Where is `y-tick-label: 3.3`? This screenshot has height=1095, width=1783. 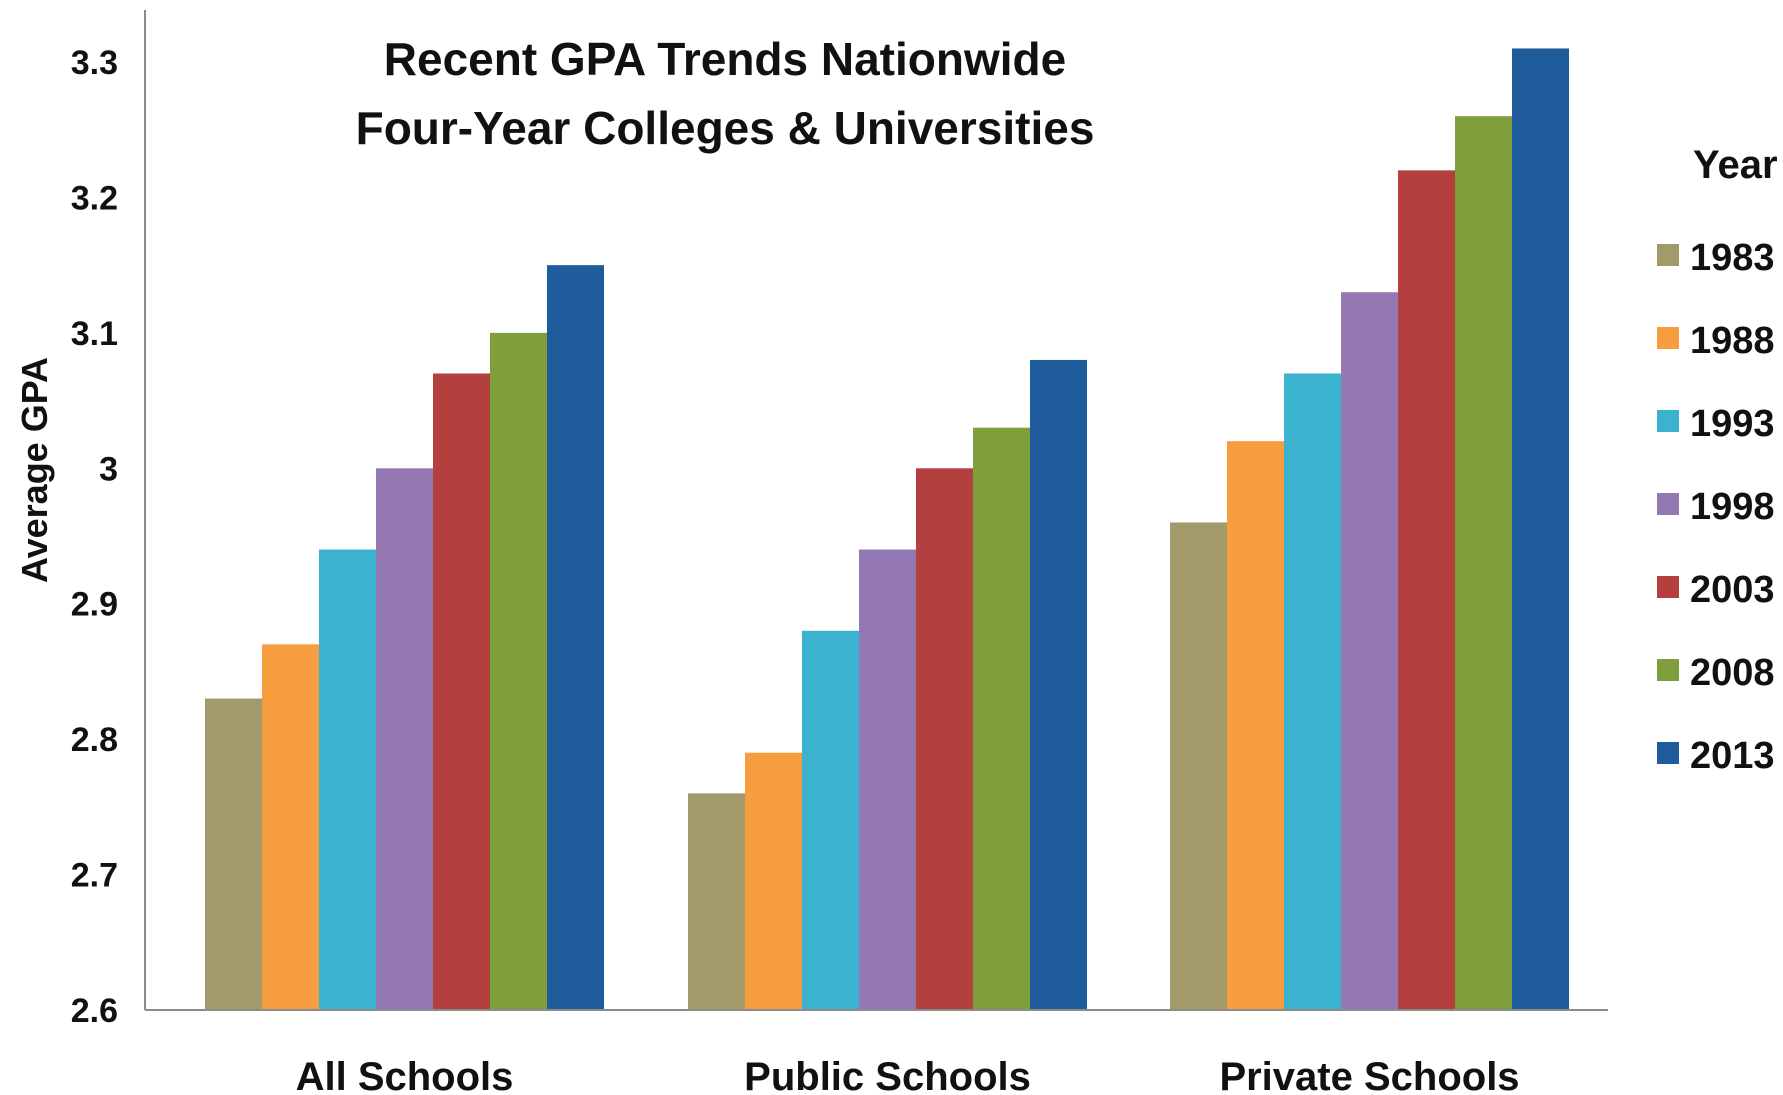
y-tick-label: 3.3 is located at coordinates (94, 63).